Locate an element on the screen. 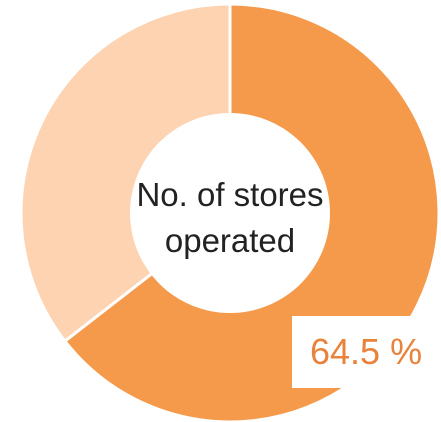 The image size is (441, 422). data-label-background is located at coordinates (366, 352).